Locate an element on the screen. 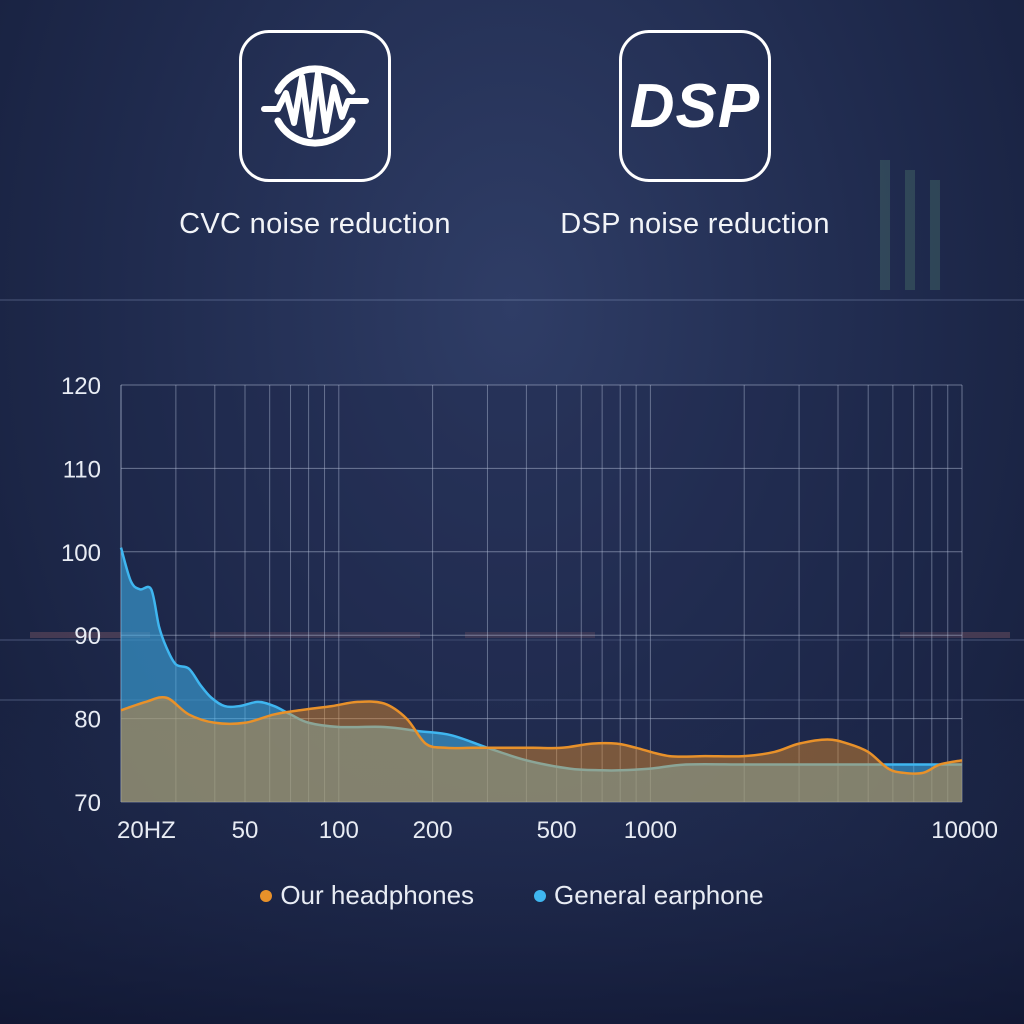 The height and width of the screenshot is (1024, 1024). x-tick-label: 50 is located at coordinates (245, 830).